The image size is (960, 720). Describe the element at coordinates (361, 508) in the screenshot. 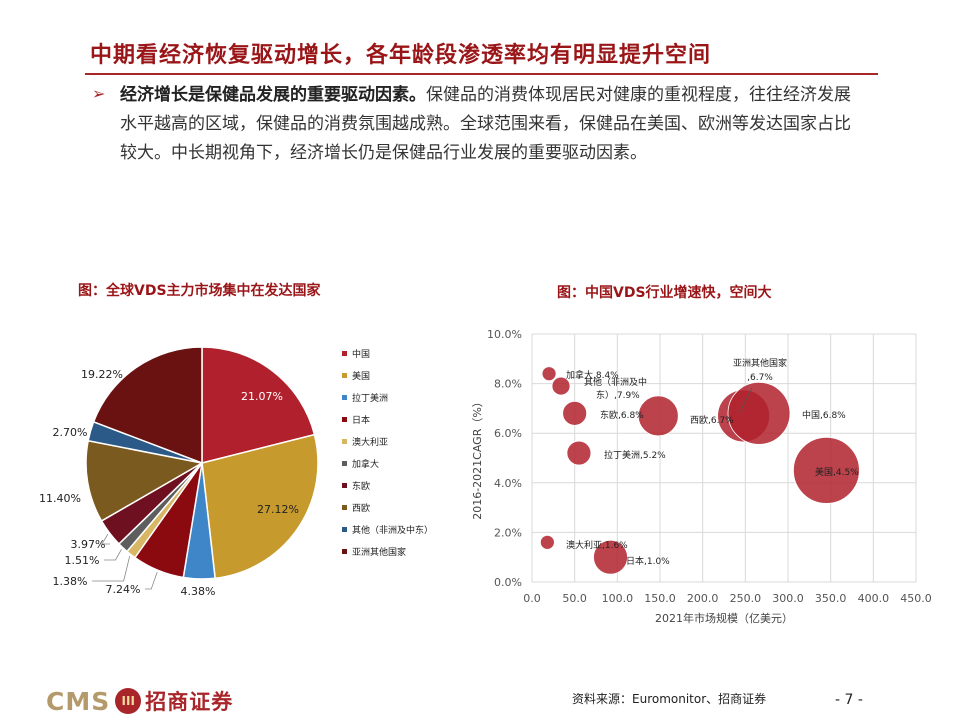

I see `legend-label: 西欧` at that location.